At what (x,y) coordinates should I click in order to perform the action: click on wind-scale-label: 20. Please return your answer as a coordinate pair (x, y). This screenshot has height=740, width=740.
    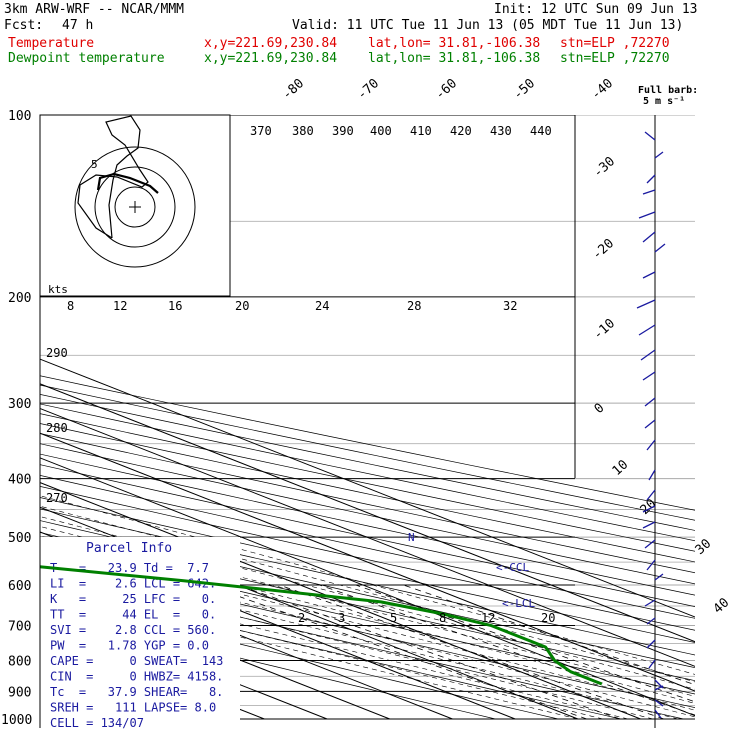
    Looking at the image, I should click on (242, 306).